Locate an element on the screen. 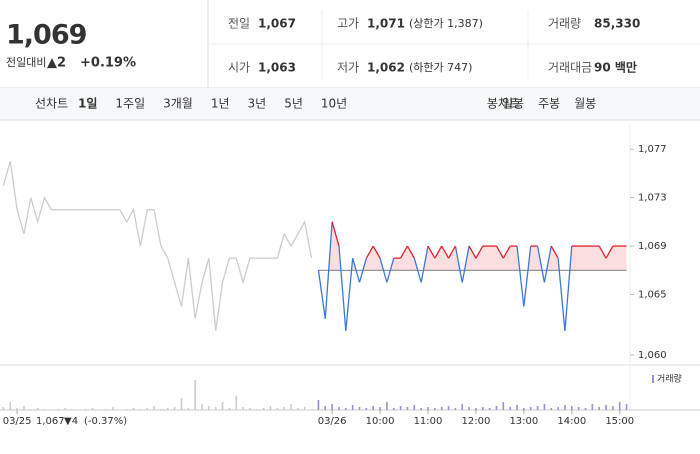 This screenshot has width=700, height=454. y-tick-label: 1,077 is located at coordinates (652, 149).